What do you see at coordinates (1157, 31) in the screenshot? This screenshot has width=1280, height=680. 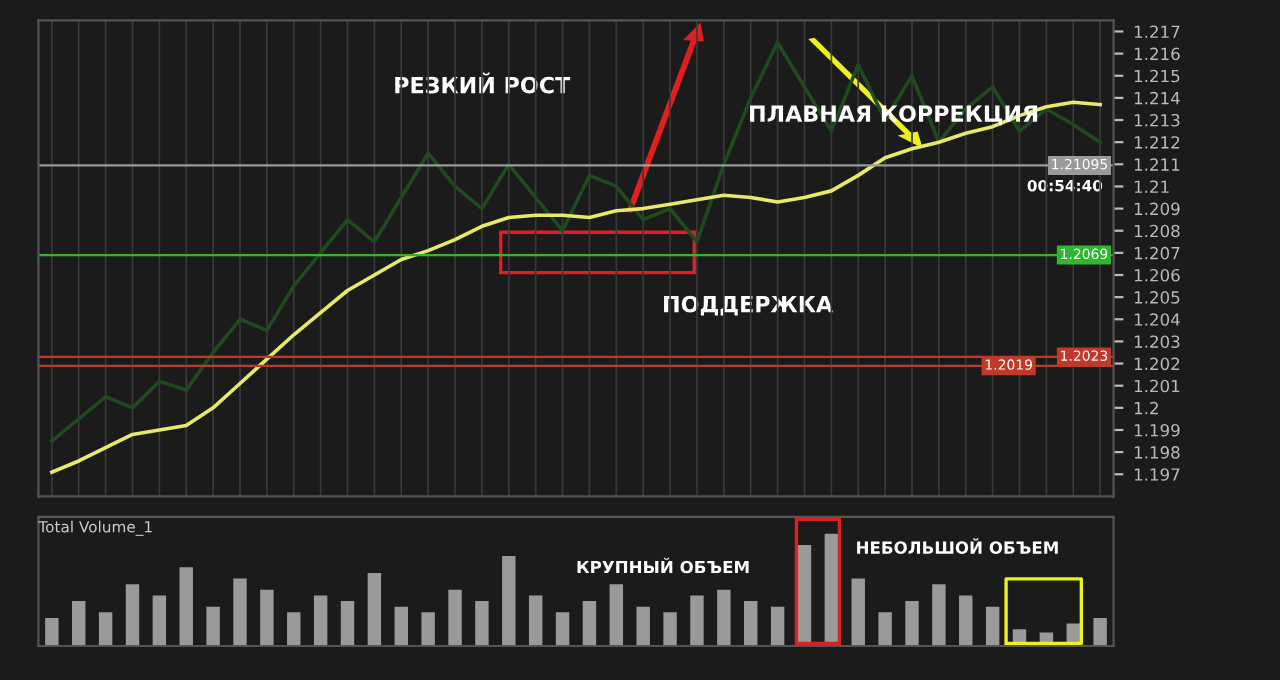 I see `y-tick-label: 1.217` at bounding box center [1157, 31].